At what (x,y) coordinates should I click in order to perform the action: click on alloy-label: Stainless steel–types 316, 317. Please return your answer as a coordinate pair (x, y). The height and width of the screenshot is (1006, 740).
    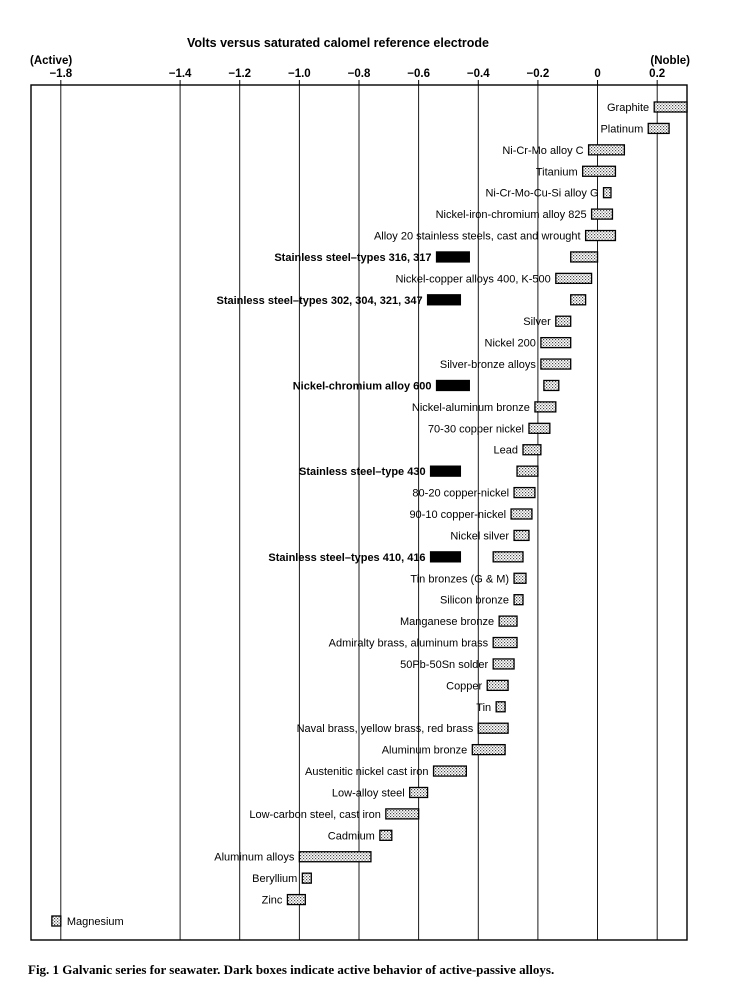
    Looking at the image, I should click on (352, 258).